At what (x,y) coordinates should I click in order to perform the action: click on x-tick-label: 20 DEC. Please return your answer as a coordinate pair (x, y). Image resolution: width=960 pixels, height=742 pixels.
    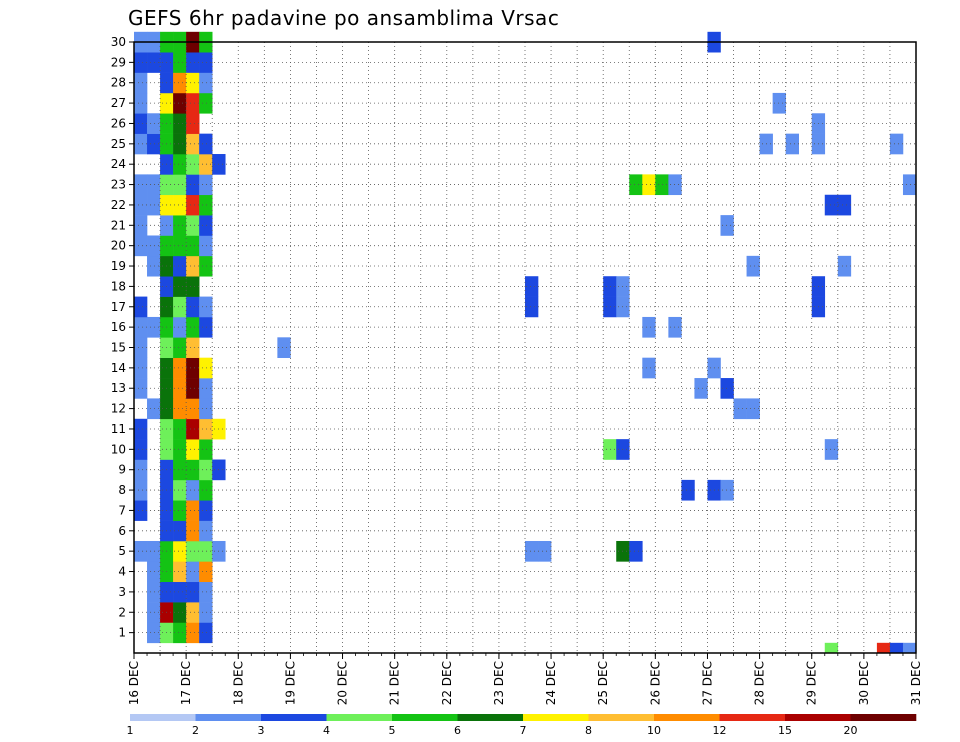
    Looking at the image, I should click on (343, 683).